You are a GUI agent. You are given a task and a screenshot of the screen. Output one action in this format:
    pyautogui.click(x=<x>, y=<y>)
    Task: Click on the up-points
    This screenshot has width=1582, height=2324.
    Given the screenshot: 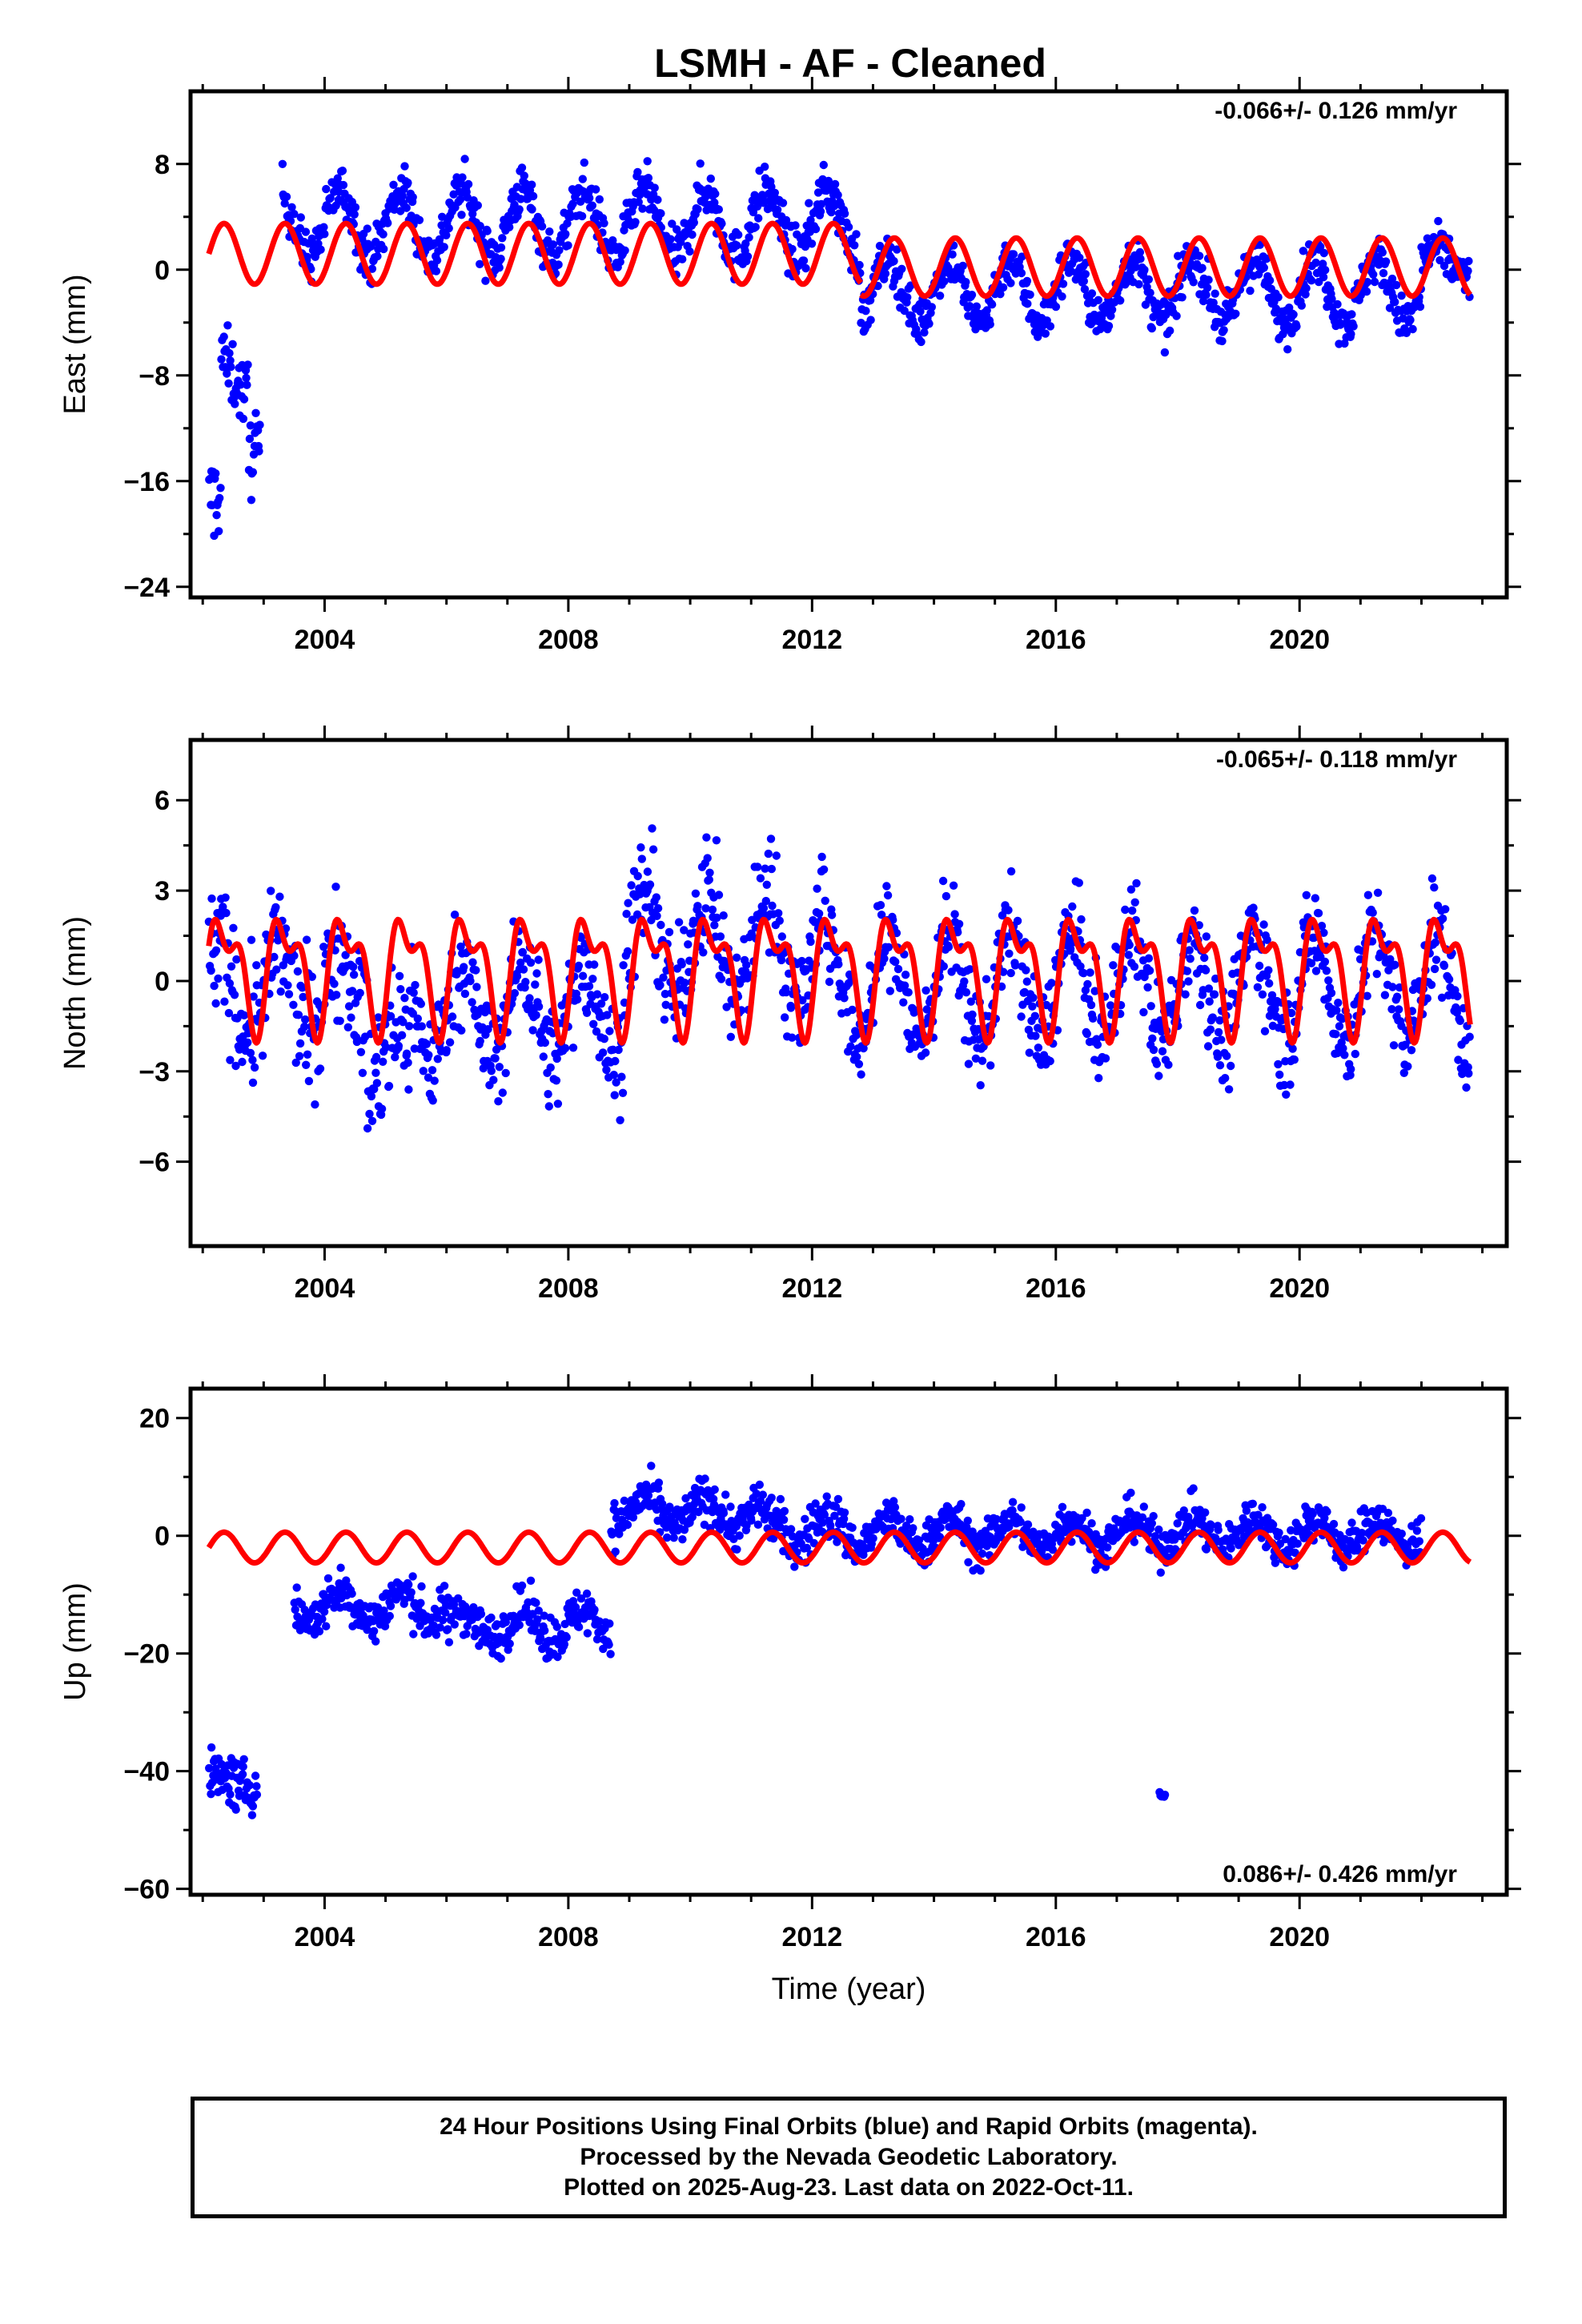 What is the action you would take?
    pyautogui.click(x=839, y=1640)
    